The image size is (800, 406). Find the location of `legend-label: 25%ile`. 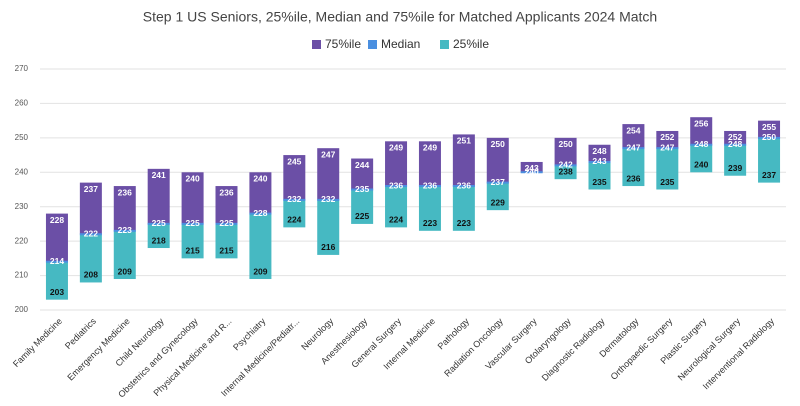

legend-label: 25%ile is located at coordinates (471, 44).